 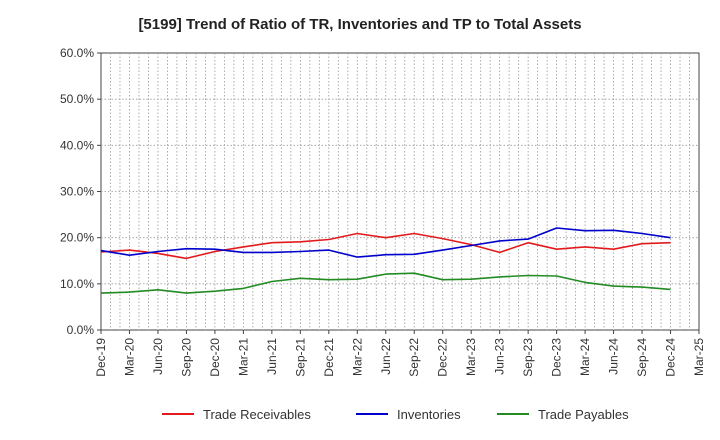 What do you see at coordinates (101, 357) in the screenshot?
I see `x-tick-label: Dec-19` at bounding box center [101, 357].